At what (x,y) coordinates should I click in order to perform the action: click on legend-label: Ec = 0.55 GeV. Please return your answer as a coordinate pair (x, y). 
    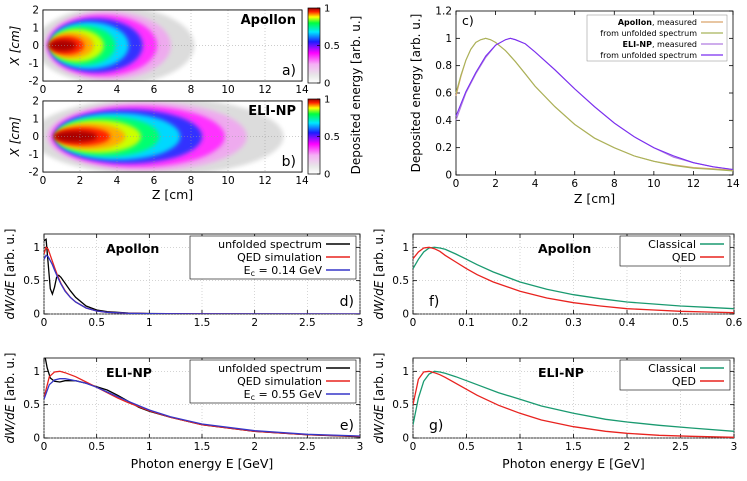
    Looking at the image, I should click on (283, 395).